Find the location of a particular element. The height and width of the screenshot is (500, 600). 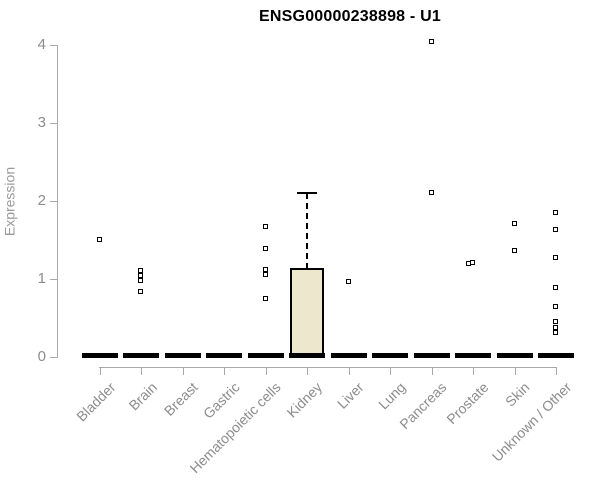

chart-title: ENSG00000238898 - U1 is located at coordinates (350, 16).